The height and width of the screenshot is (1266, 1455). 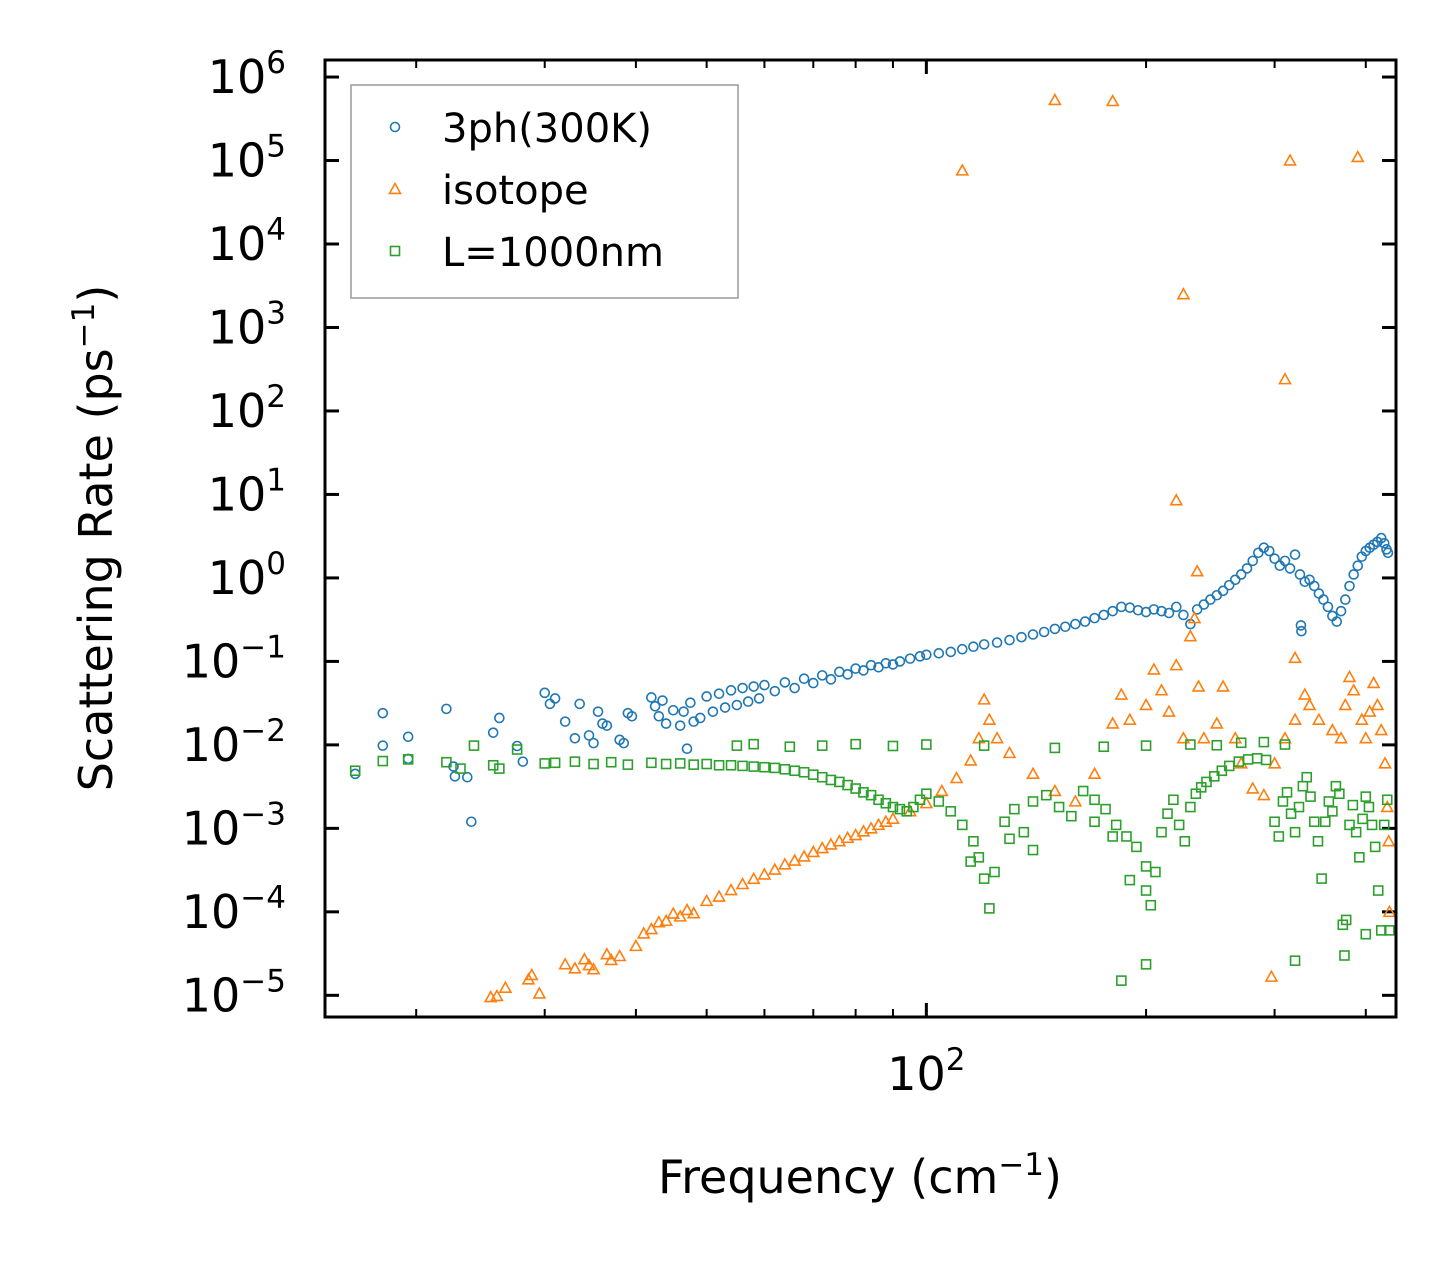 I want to click on y-tick-label: 100, so click(x=247, y=575).